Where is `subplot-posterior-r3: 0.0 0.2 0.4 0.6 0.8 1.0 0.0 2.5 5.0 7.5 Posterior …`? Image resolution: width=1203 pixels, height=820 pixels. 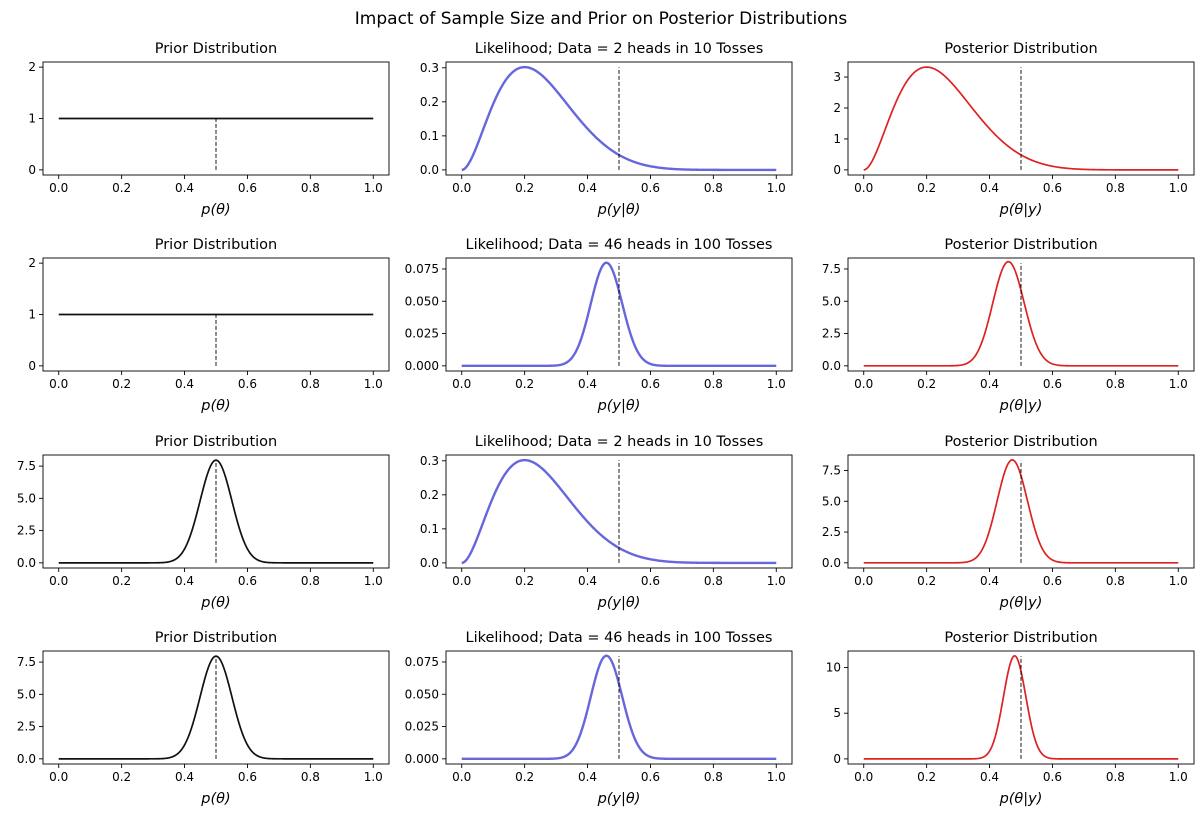
subplot-posterior-r3: 0.0 0.2 0.4 0.6 0.8 1.0 0.0 2.5 5.0 7.5 Posterior … is located at coordinates (1008, 522).